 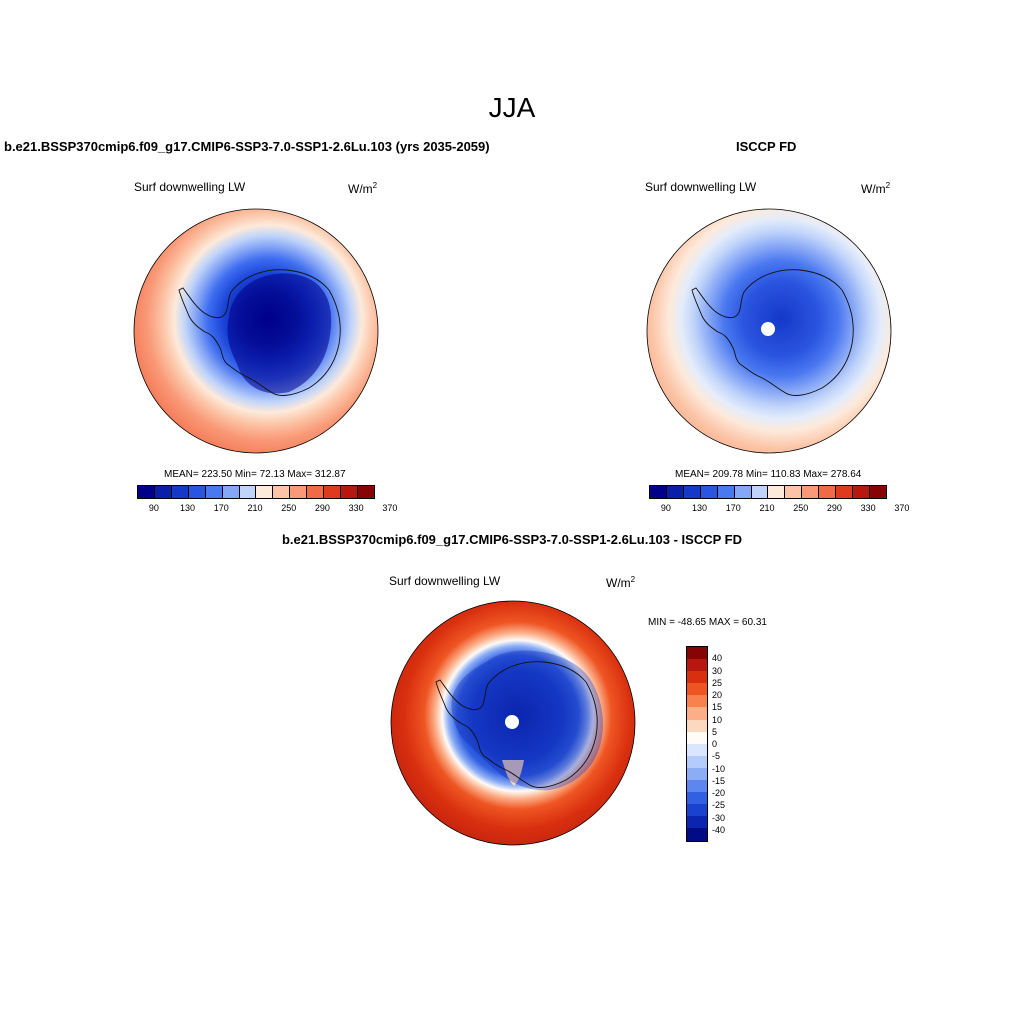 What do you see at coordinates (767, 508) in the screenshot?
I see `panel-2-colorbar-tick-label: 210` at bounding box center [767, 508].